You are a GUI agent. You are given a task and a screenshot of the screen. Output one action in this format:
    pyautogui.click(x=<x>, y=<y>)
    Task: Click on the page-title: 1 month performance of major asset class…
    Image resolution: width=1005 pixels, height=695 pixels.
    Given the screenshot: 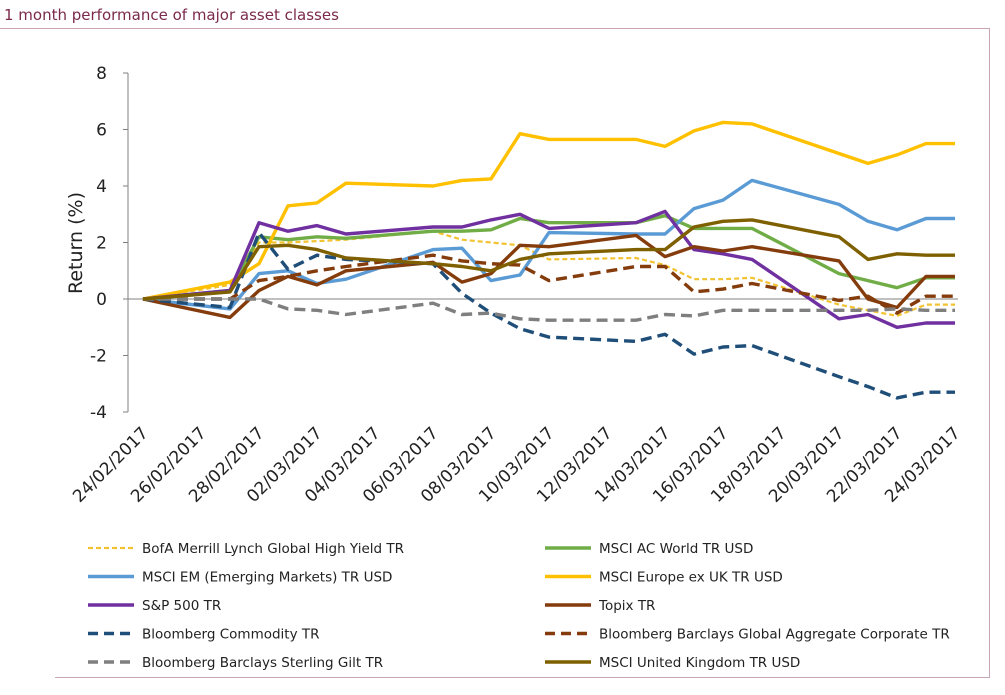 What is the action you would take?
    pyautogui.click(x=171, y=15)
    